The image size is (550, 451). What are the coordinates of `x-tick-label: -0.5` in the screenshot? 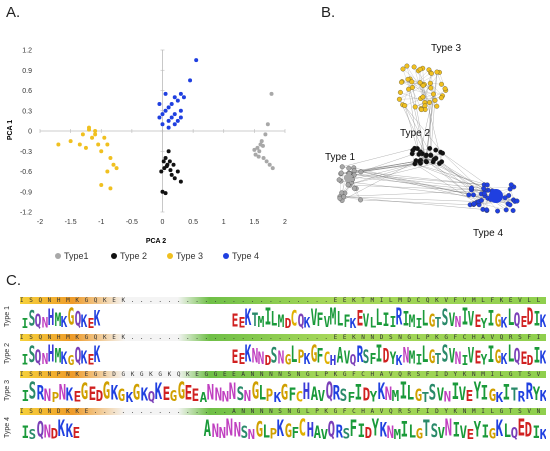 It's located at (132, 222).